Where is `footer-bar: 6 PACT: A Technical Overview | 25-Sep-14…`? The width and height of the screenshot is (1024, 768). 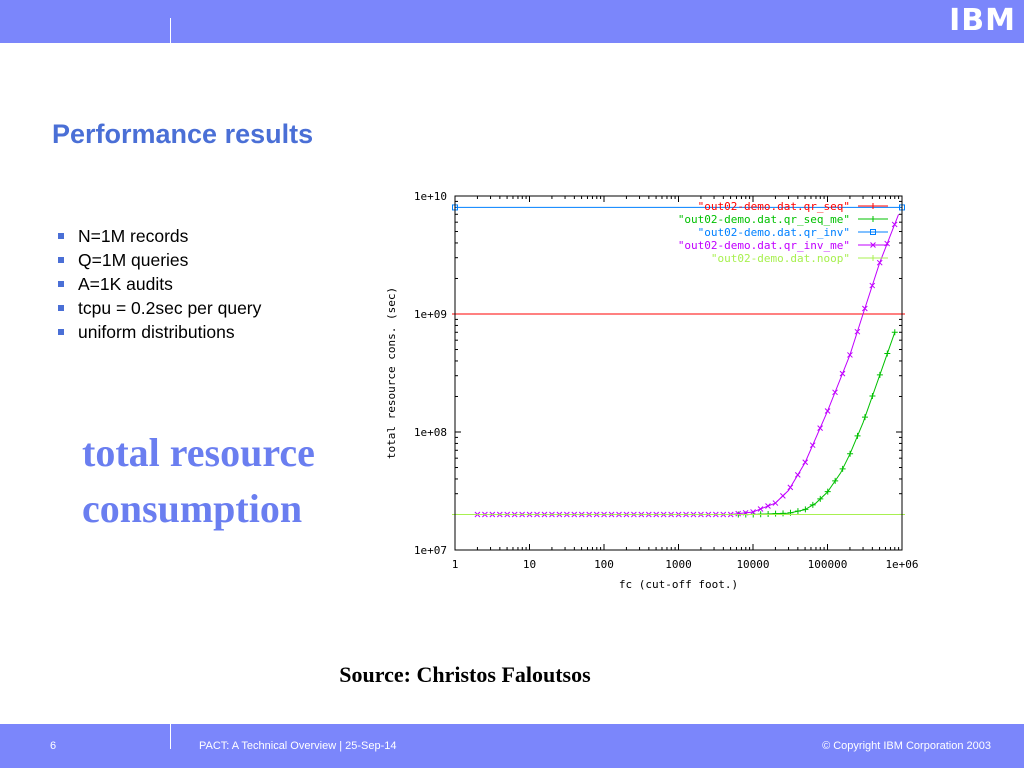
footer-bar: 6 PACT: A Technical Overview | 25-Sep-14… is located at coordinates (512, 746).